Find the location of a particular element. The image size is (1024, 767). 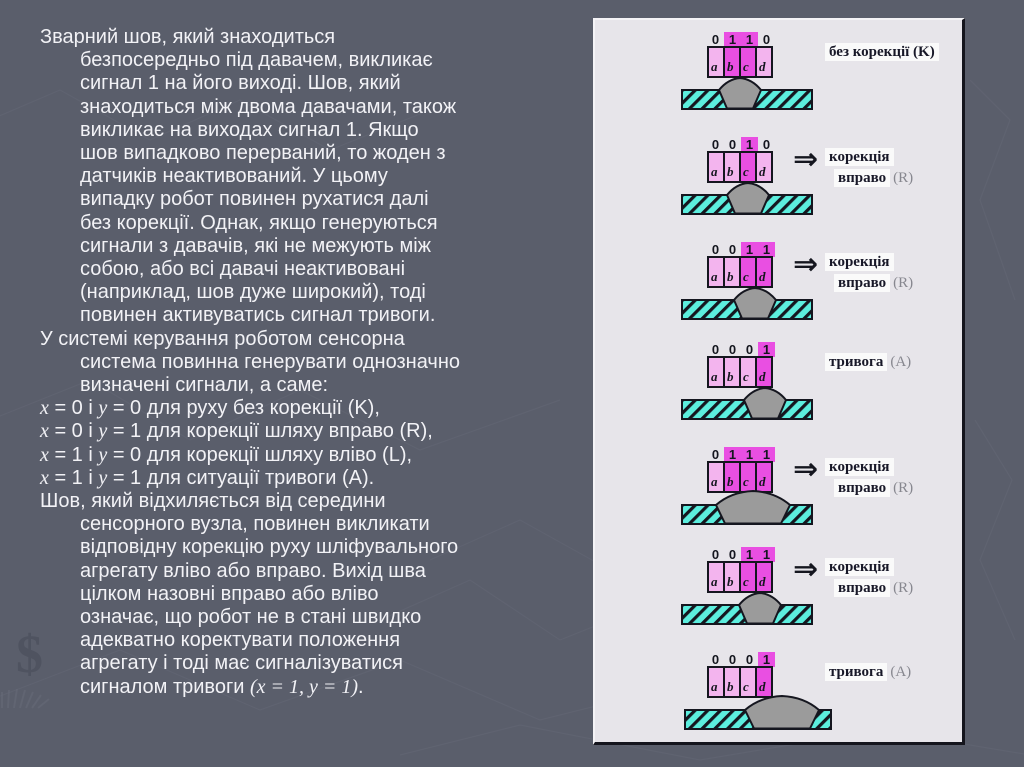

label-text: без корекції (K) is located at coordinates (882, 52).